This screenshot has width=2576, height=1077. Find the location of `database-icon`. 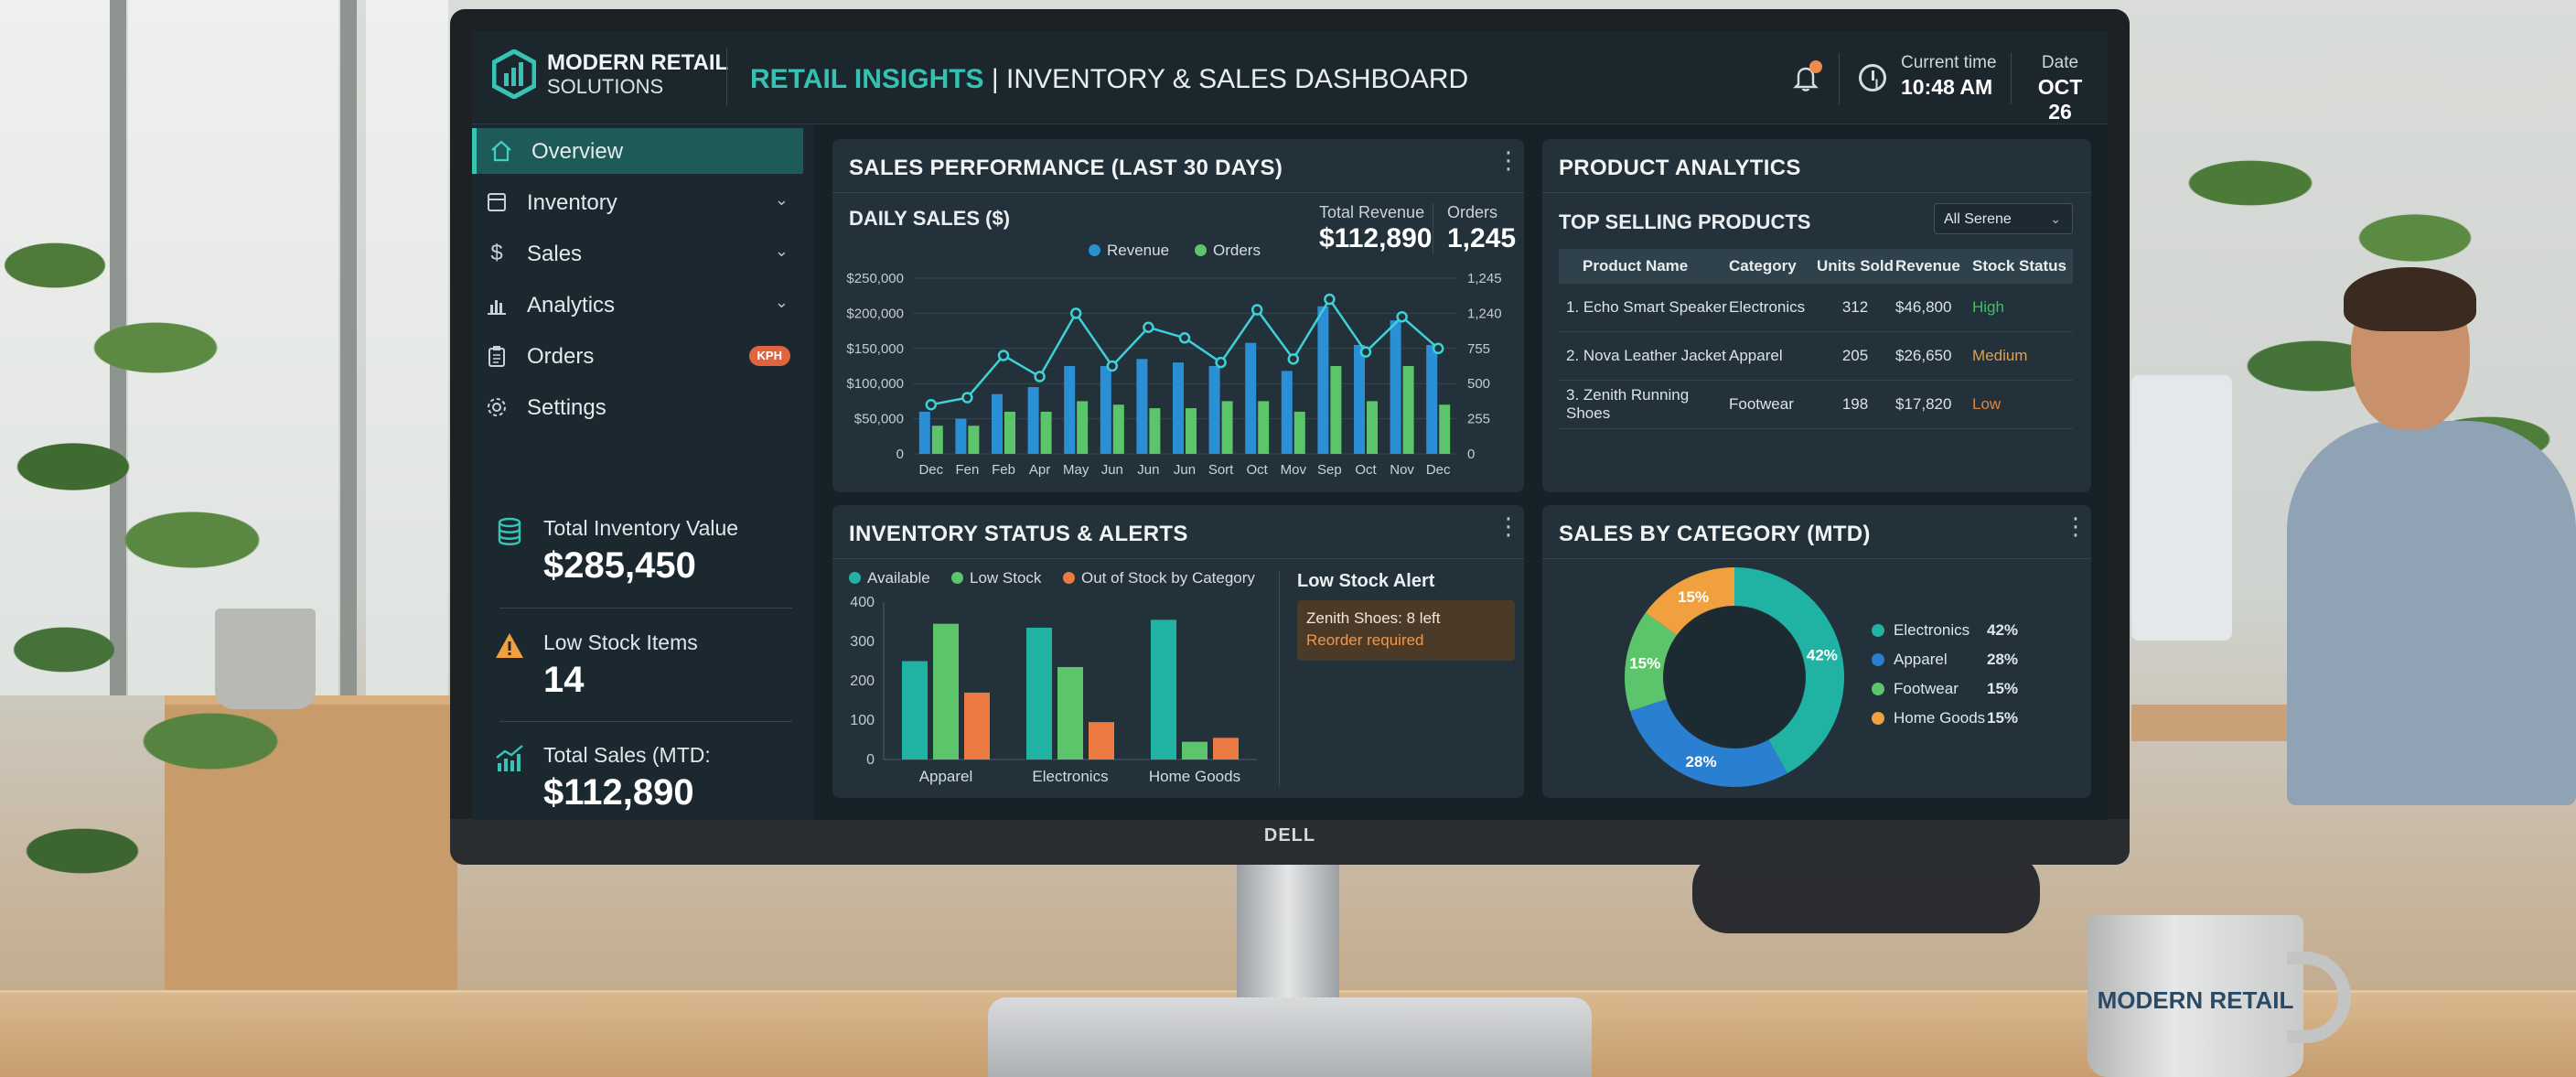

database-icon is located at coordinates (509, 531).